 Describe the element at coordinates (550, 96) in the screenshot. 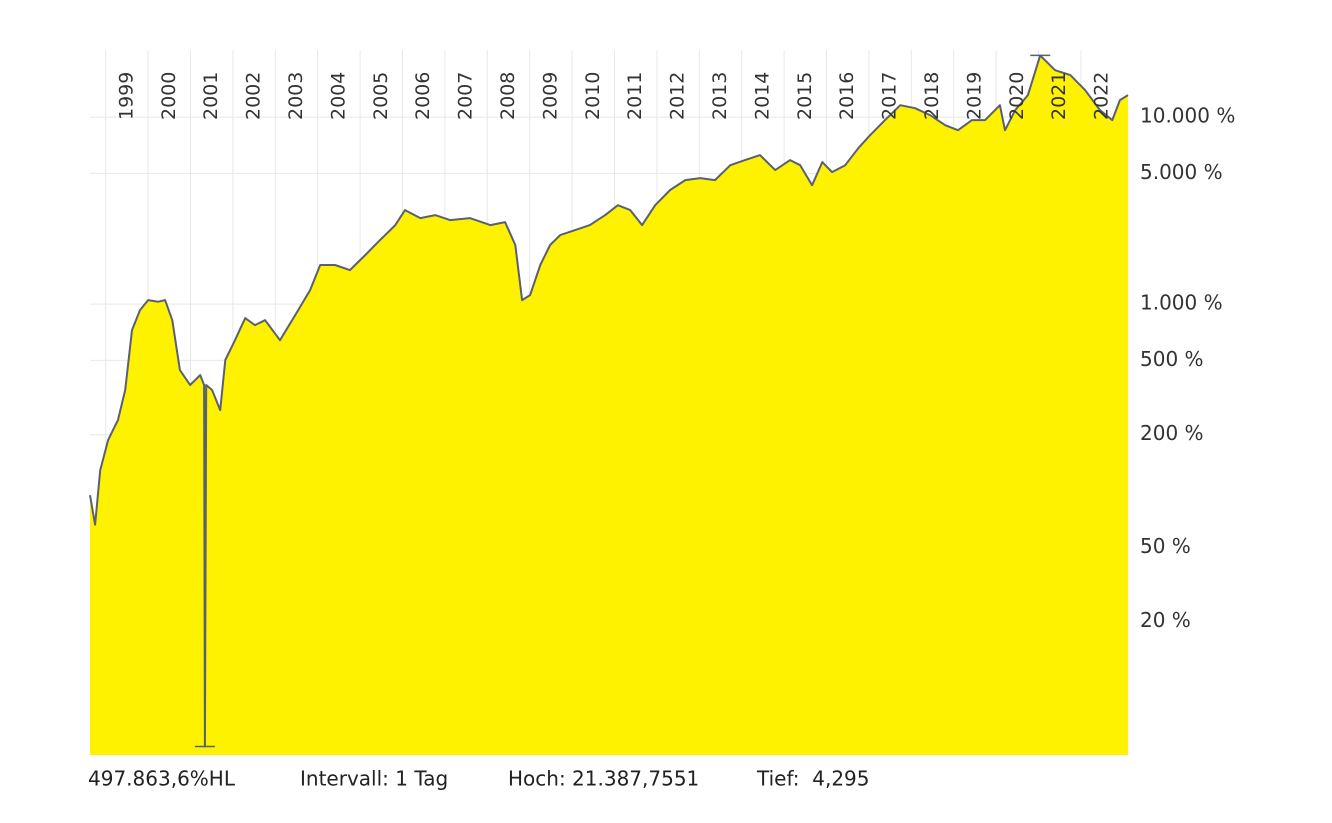

I see `x-tick-label: 2009` at that location.